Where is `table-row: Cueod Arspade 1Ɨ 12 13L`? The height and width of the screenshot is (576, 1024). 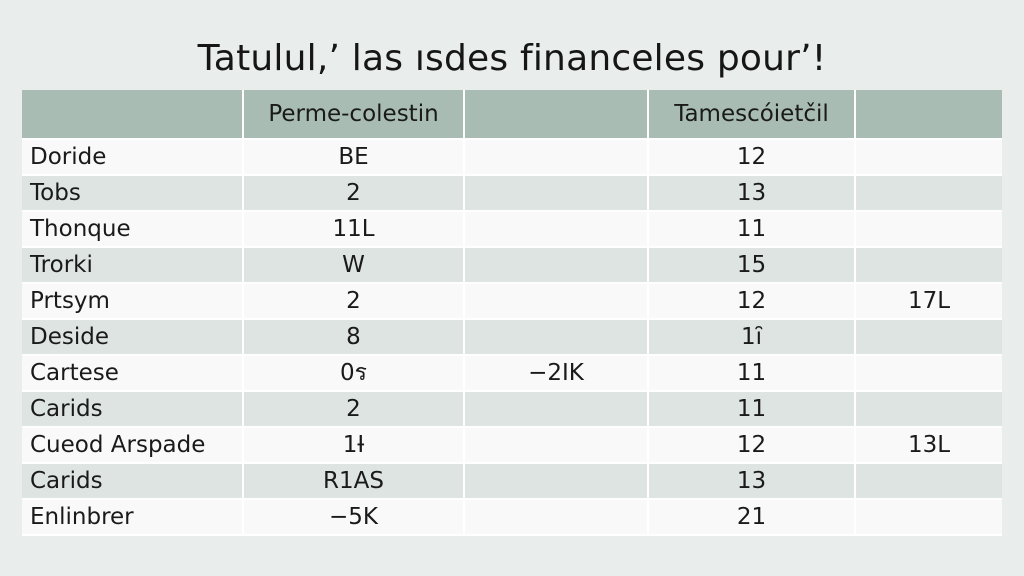
table-row: Cueod Arspade 1Ɨ 12 13L is located at coordinates (512, 446).